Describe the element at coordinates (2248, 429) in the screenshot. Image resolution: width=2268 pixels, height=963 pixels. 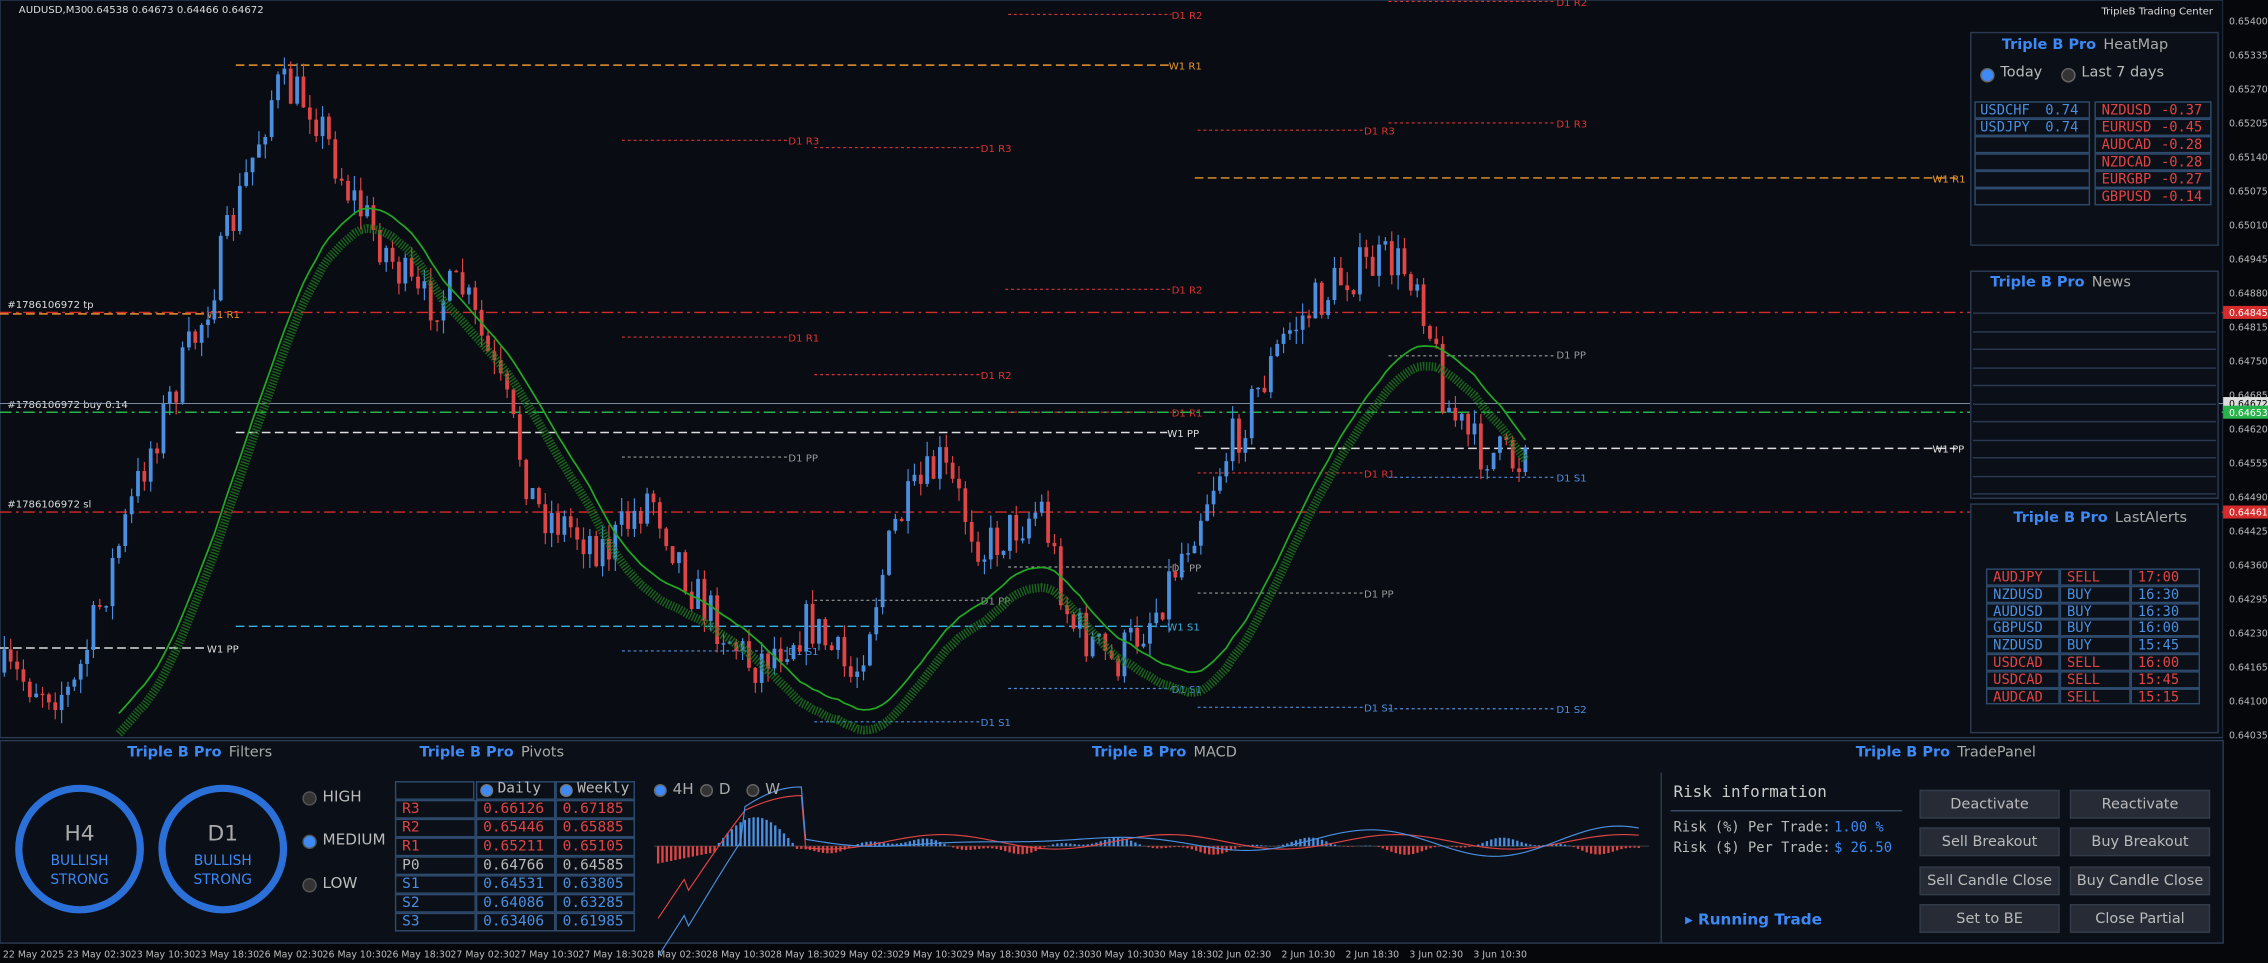
I see `price-label: 0.64620` at that location.